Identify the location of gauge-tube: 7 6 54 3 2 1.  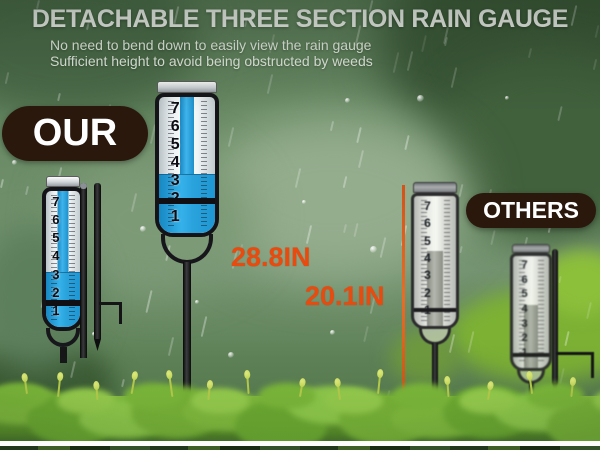
(531, 312).